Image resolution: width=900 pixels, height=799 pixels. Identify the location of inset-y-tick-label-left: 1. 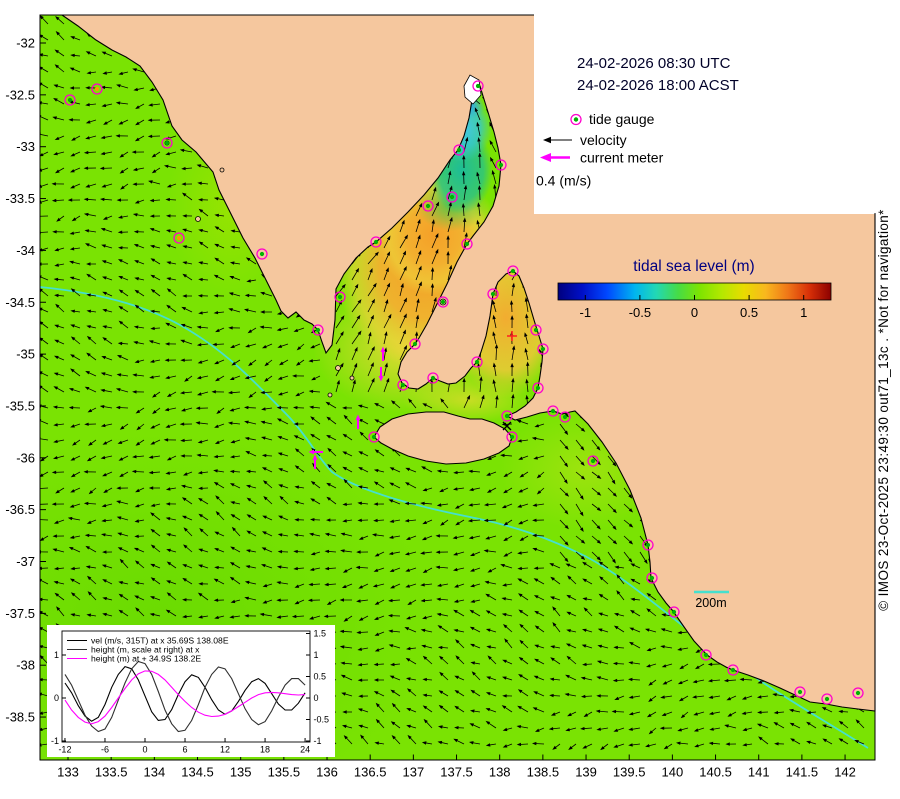
(56, 655).